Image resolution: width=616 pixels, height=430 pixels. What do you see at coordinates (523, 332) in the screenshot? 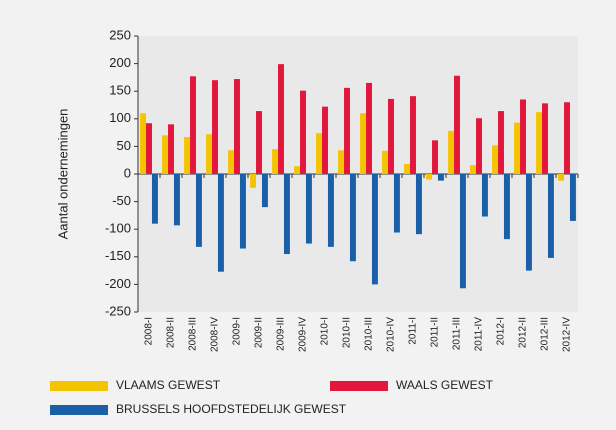
I see `x-tick-label: 2012-II` at bounding box center [523, 332].